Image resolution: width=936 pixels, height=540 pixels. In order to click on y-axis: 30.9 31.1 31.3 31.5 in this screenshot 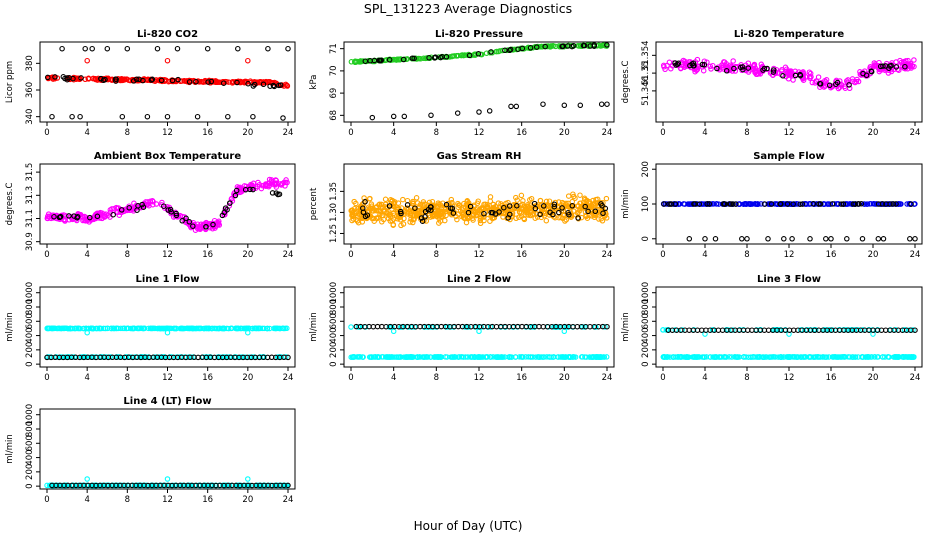, I will do `click(32, 207)`.